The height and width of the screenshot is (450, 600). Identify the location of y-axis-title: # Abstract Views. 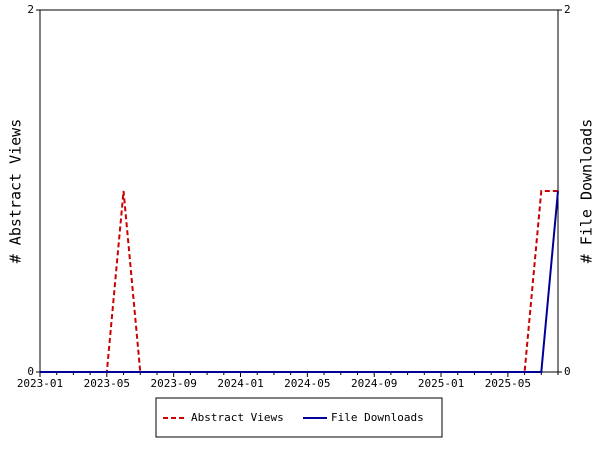
(16, 191).